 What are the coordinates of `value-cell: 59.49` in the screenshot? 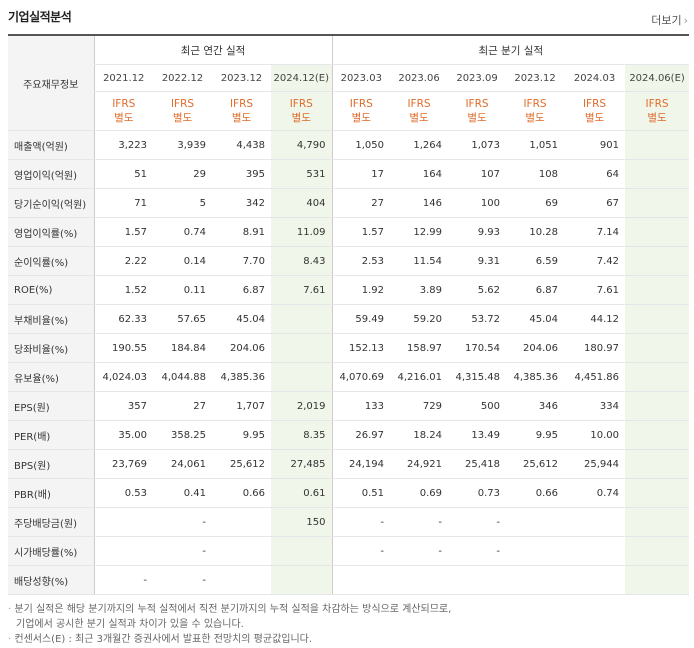 It's located at (361, 319).